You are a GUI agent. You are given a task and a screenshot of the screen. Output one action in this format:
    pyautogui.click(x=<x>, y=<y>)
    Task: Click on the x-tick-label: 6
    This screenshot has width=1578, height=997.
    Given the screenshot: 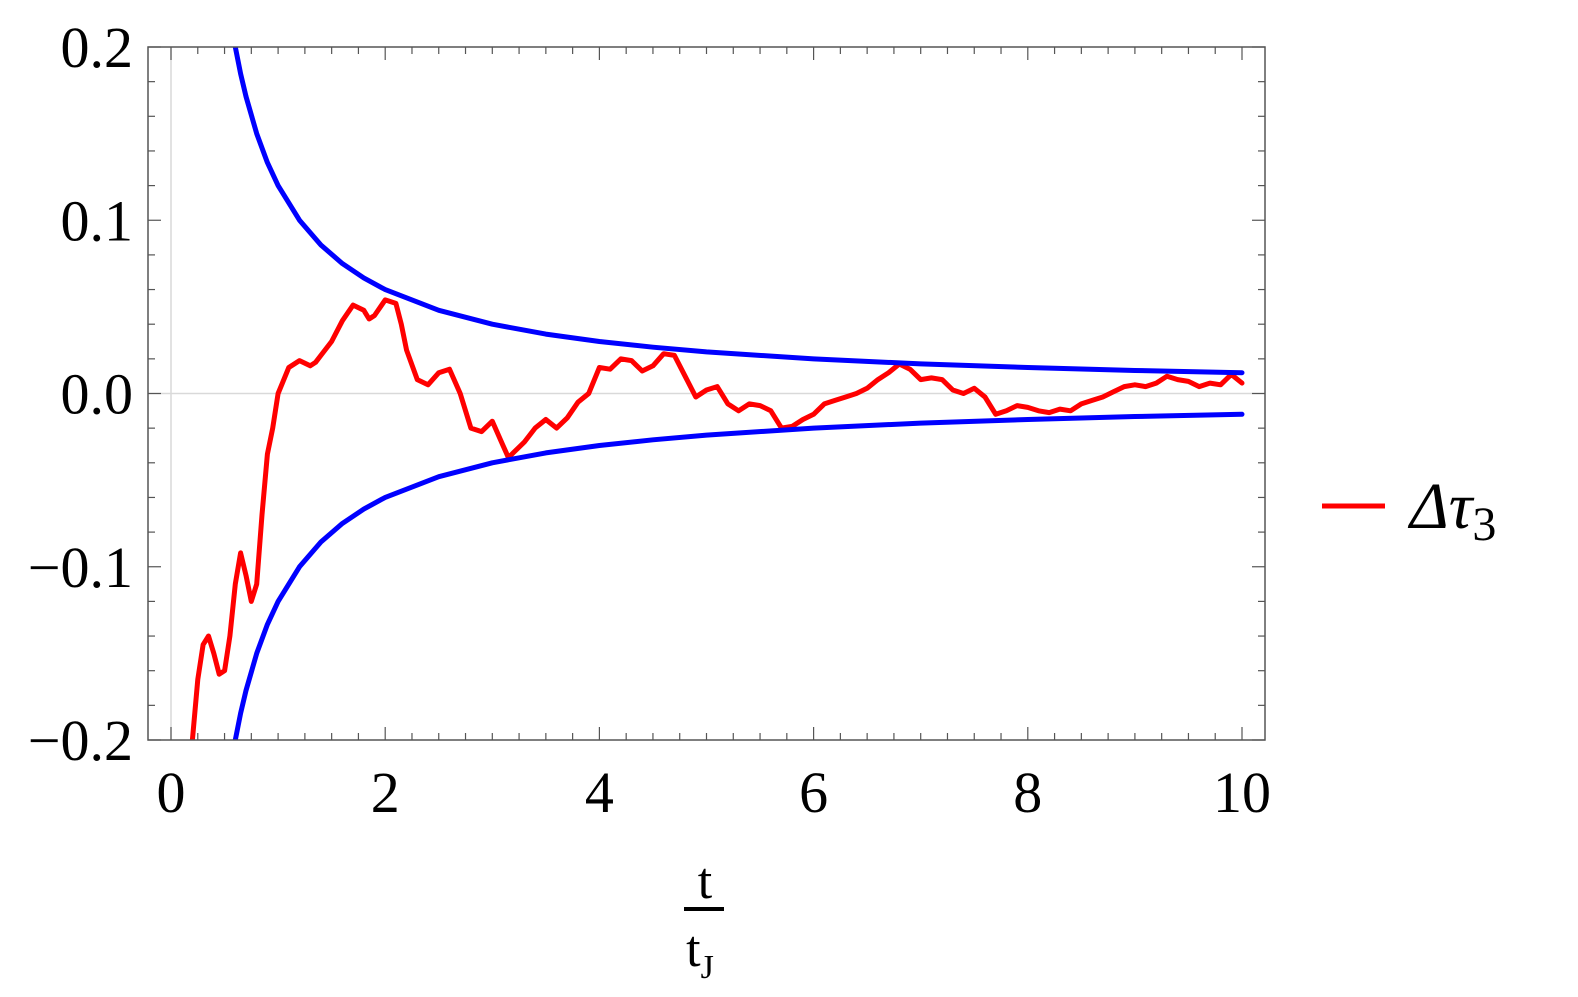 What is the action you would take?
    pyautogui.click(x=813, y=792)
    